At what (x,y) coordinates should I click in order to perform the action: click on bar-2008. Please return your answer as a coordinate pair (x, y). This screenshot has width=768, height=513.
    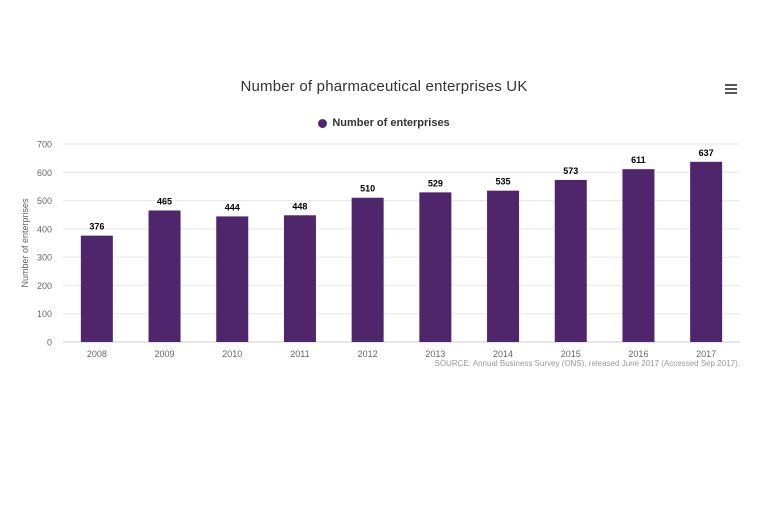
    Looking at the image, I should click on (96, 288).